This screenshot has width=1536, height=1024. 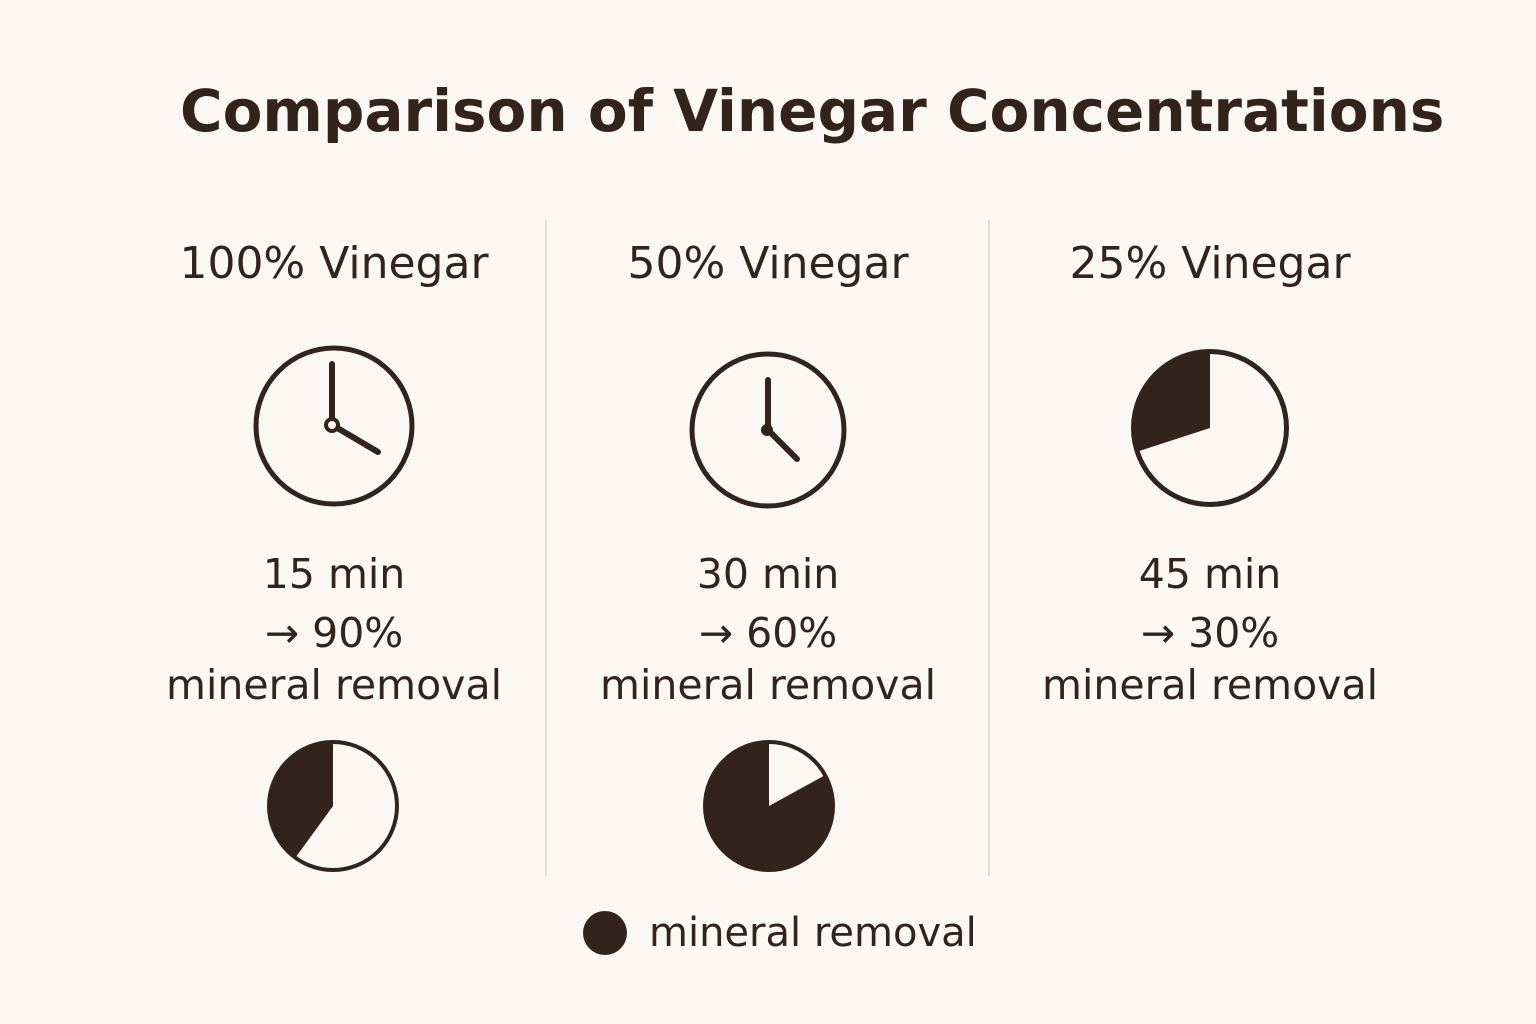 I want to click on column-heading: 50% Vinegar, so click(x=768, y=263).